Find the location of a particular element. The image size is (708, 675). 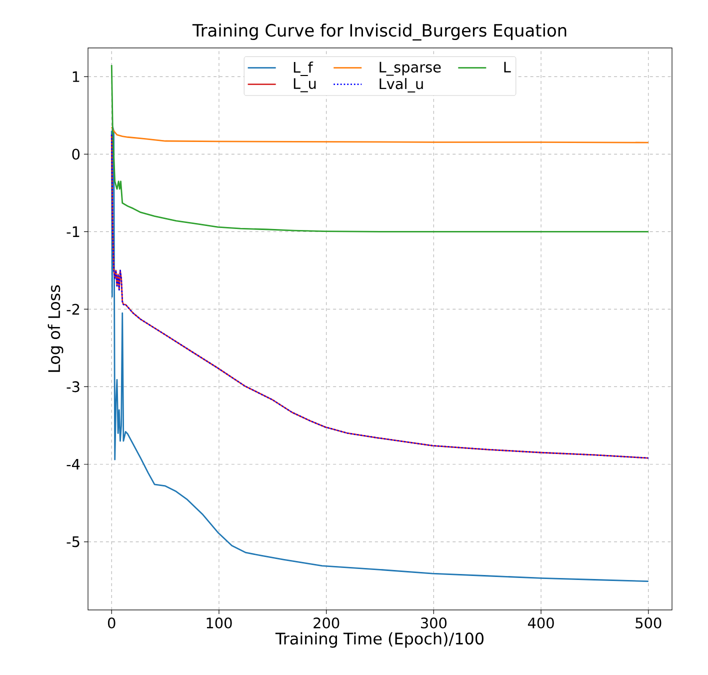

x-tick-label: 200 is located at coordinates (327, 622).